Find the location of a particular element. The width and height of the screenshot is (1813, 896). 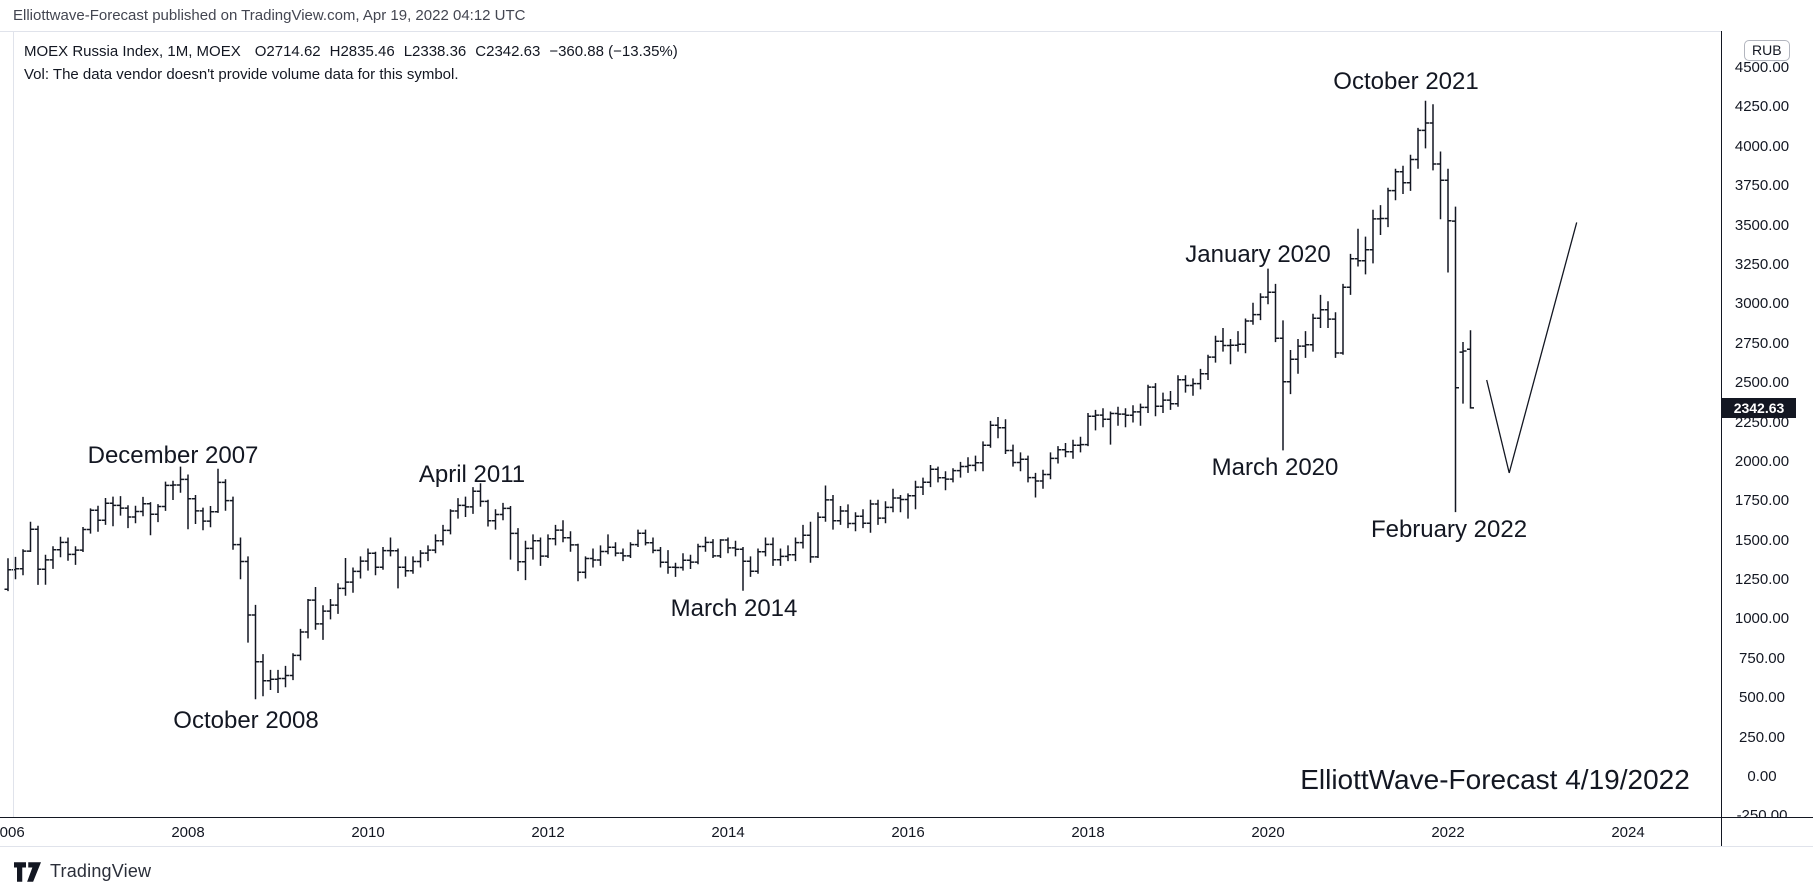

low-value: L2338.36 is located at coordinates (435, 51).